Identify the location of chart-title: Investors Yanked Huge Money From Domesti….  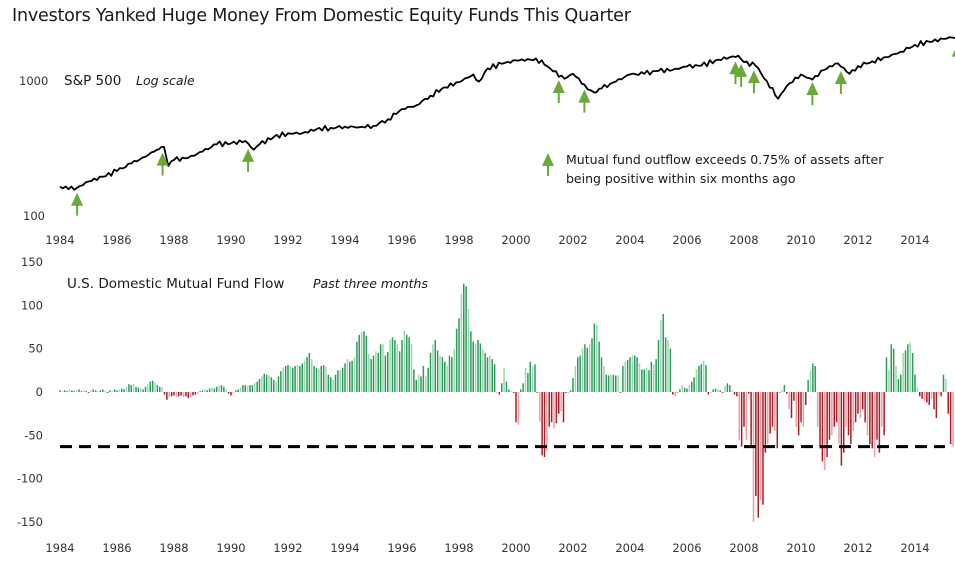
(321, 16).